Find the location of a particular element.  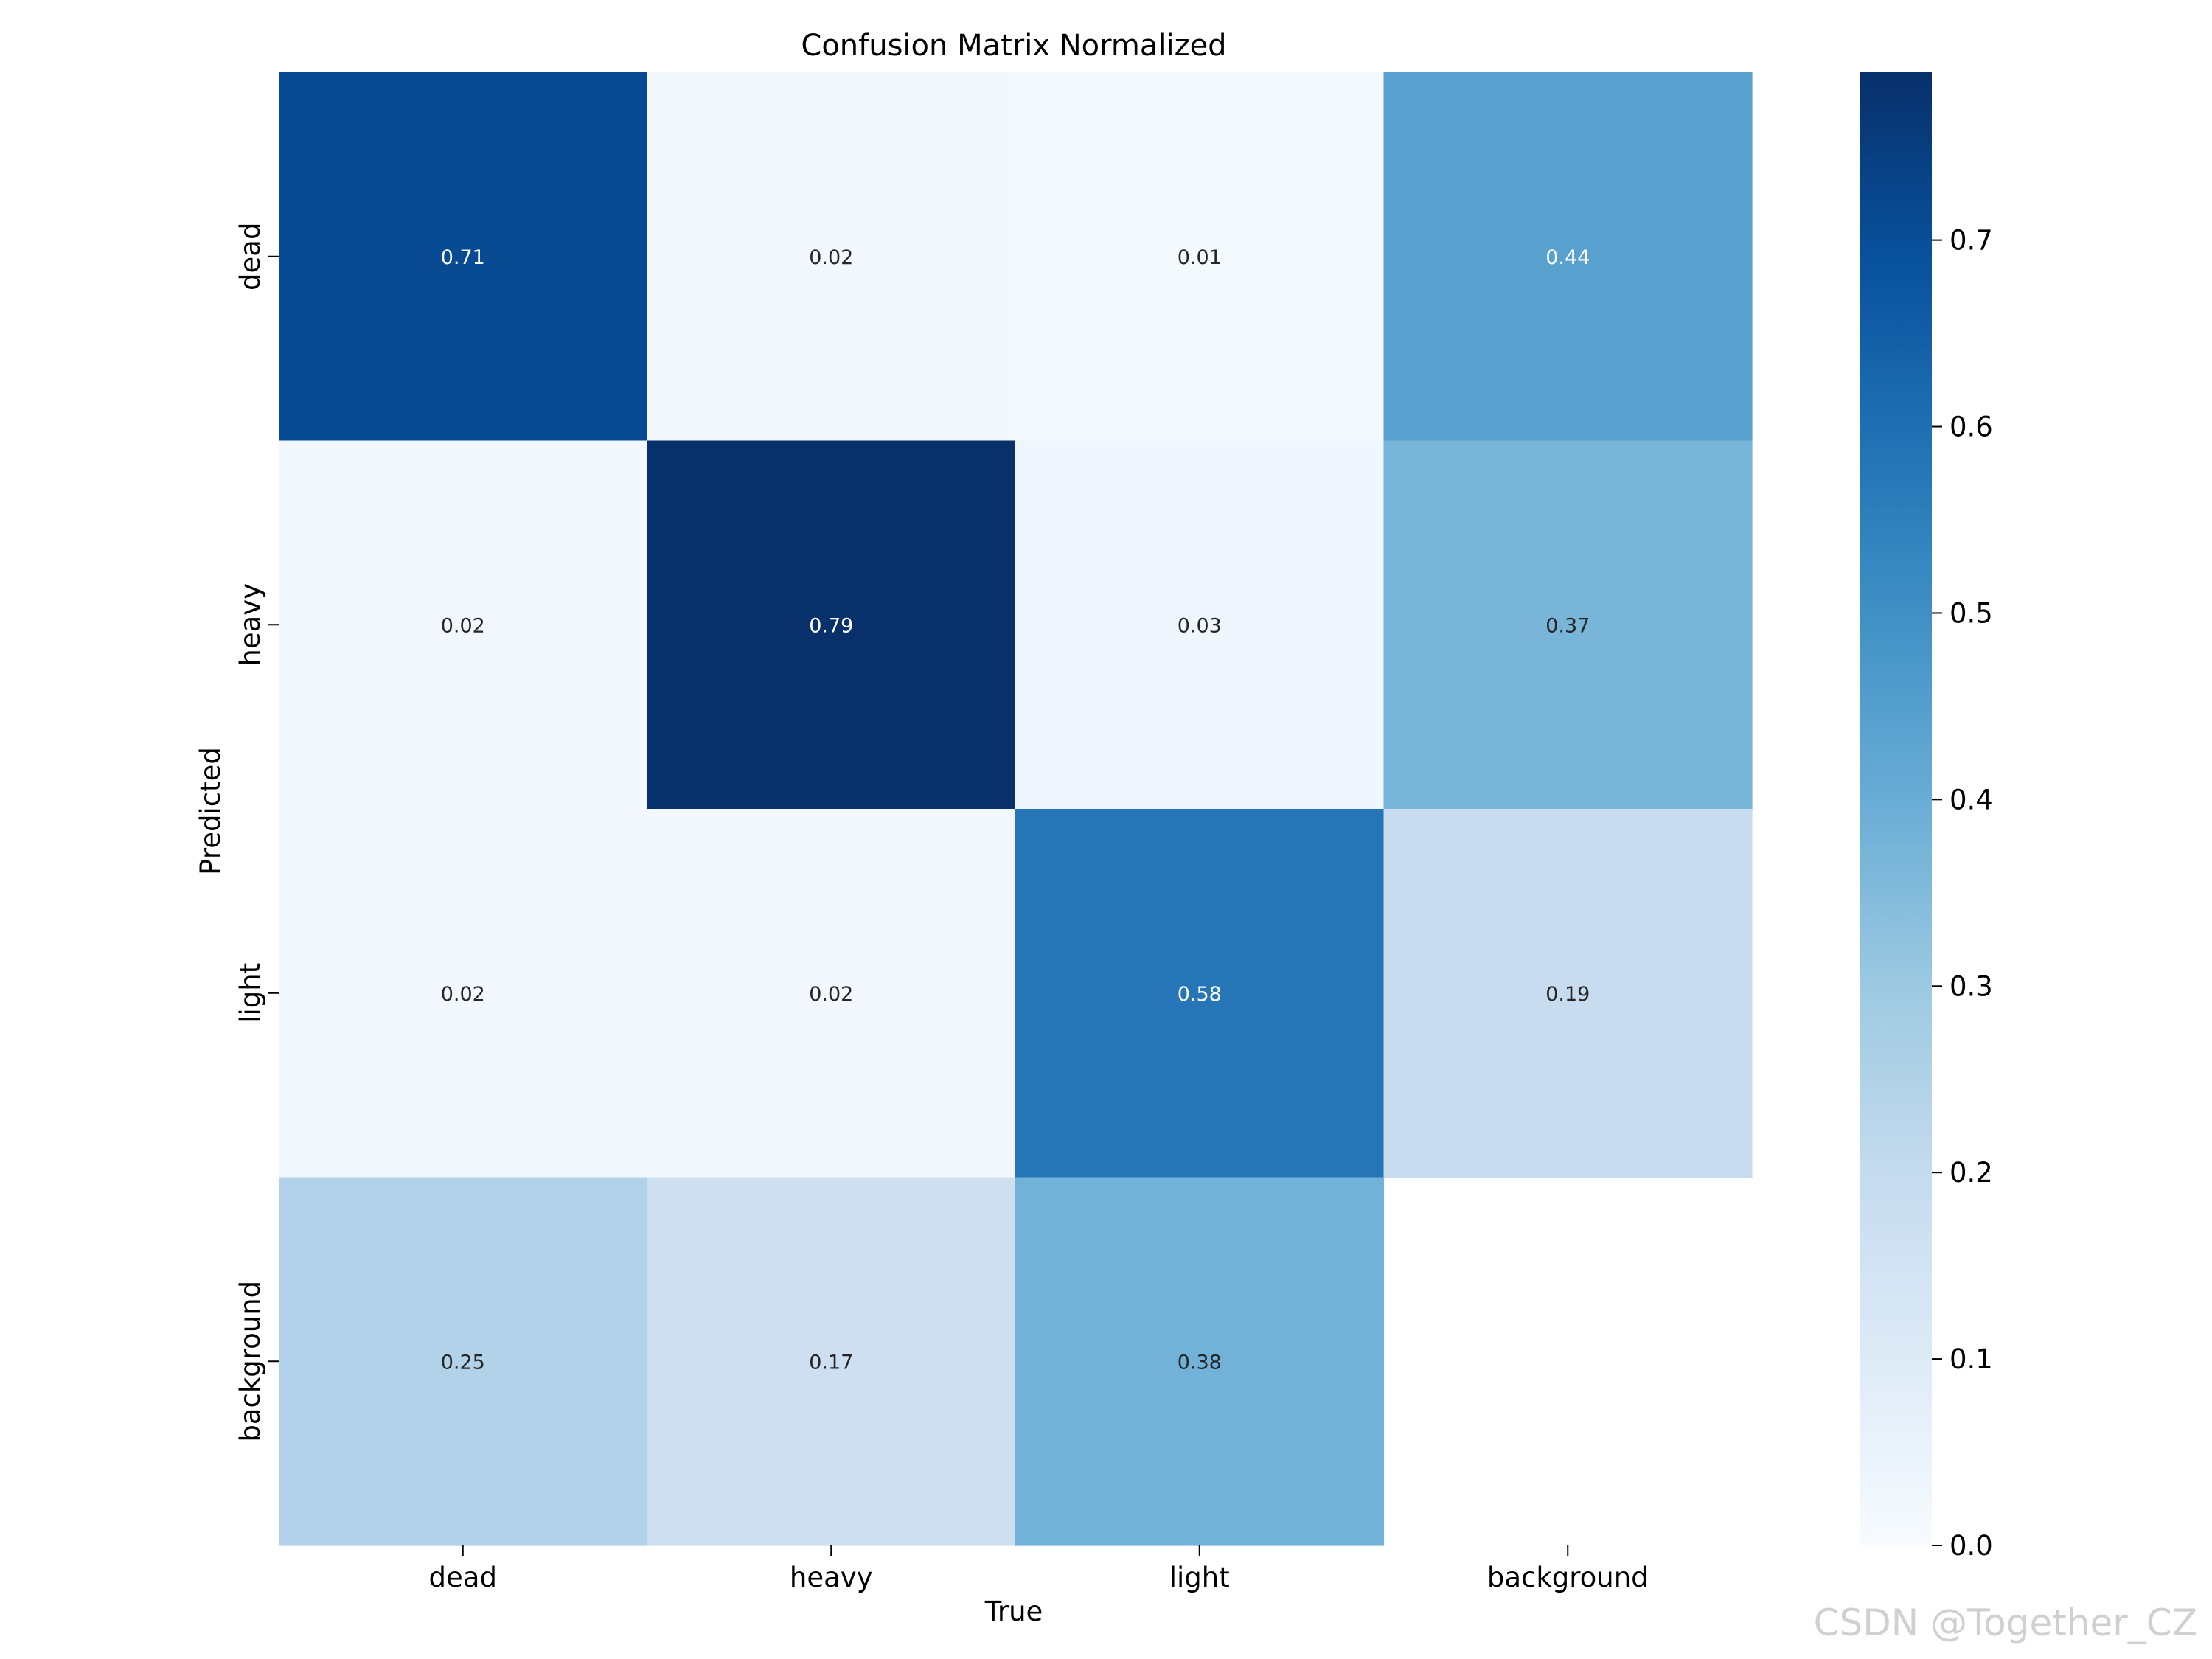

colorbar-tick-label: 0.2 is located at coordinates (1971, 1173).